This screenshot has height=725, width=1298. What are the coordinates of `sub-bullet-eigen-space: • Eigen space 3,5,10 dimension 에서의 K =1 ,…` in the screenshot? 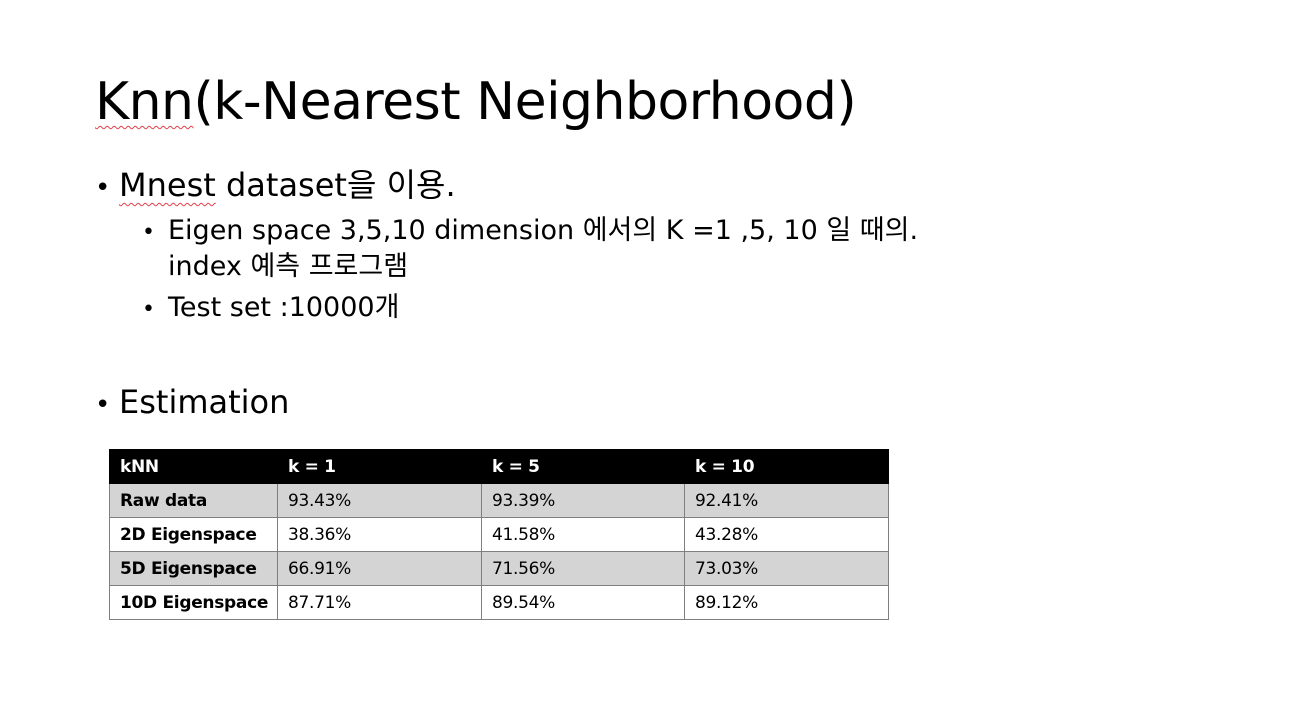 It's located at (530, 249).